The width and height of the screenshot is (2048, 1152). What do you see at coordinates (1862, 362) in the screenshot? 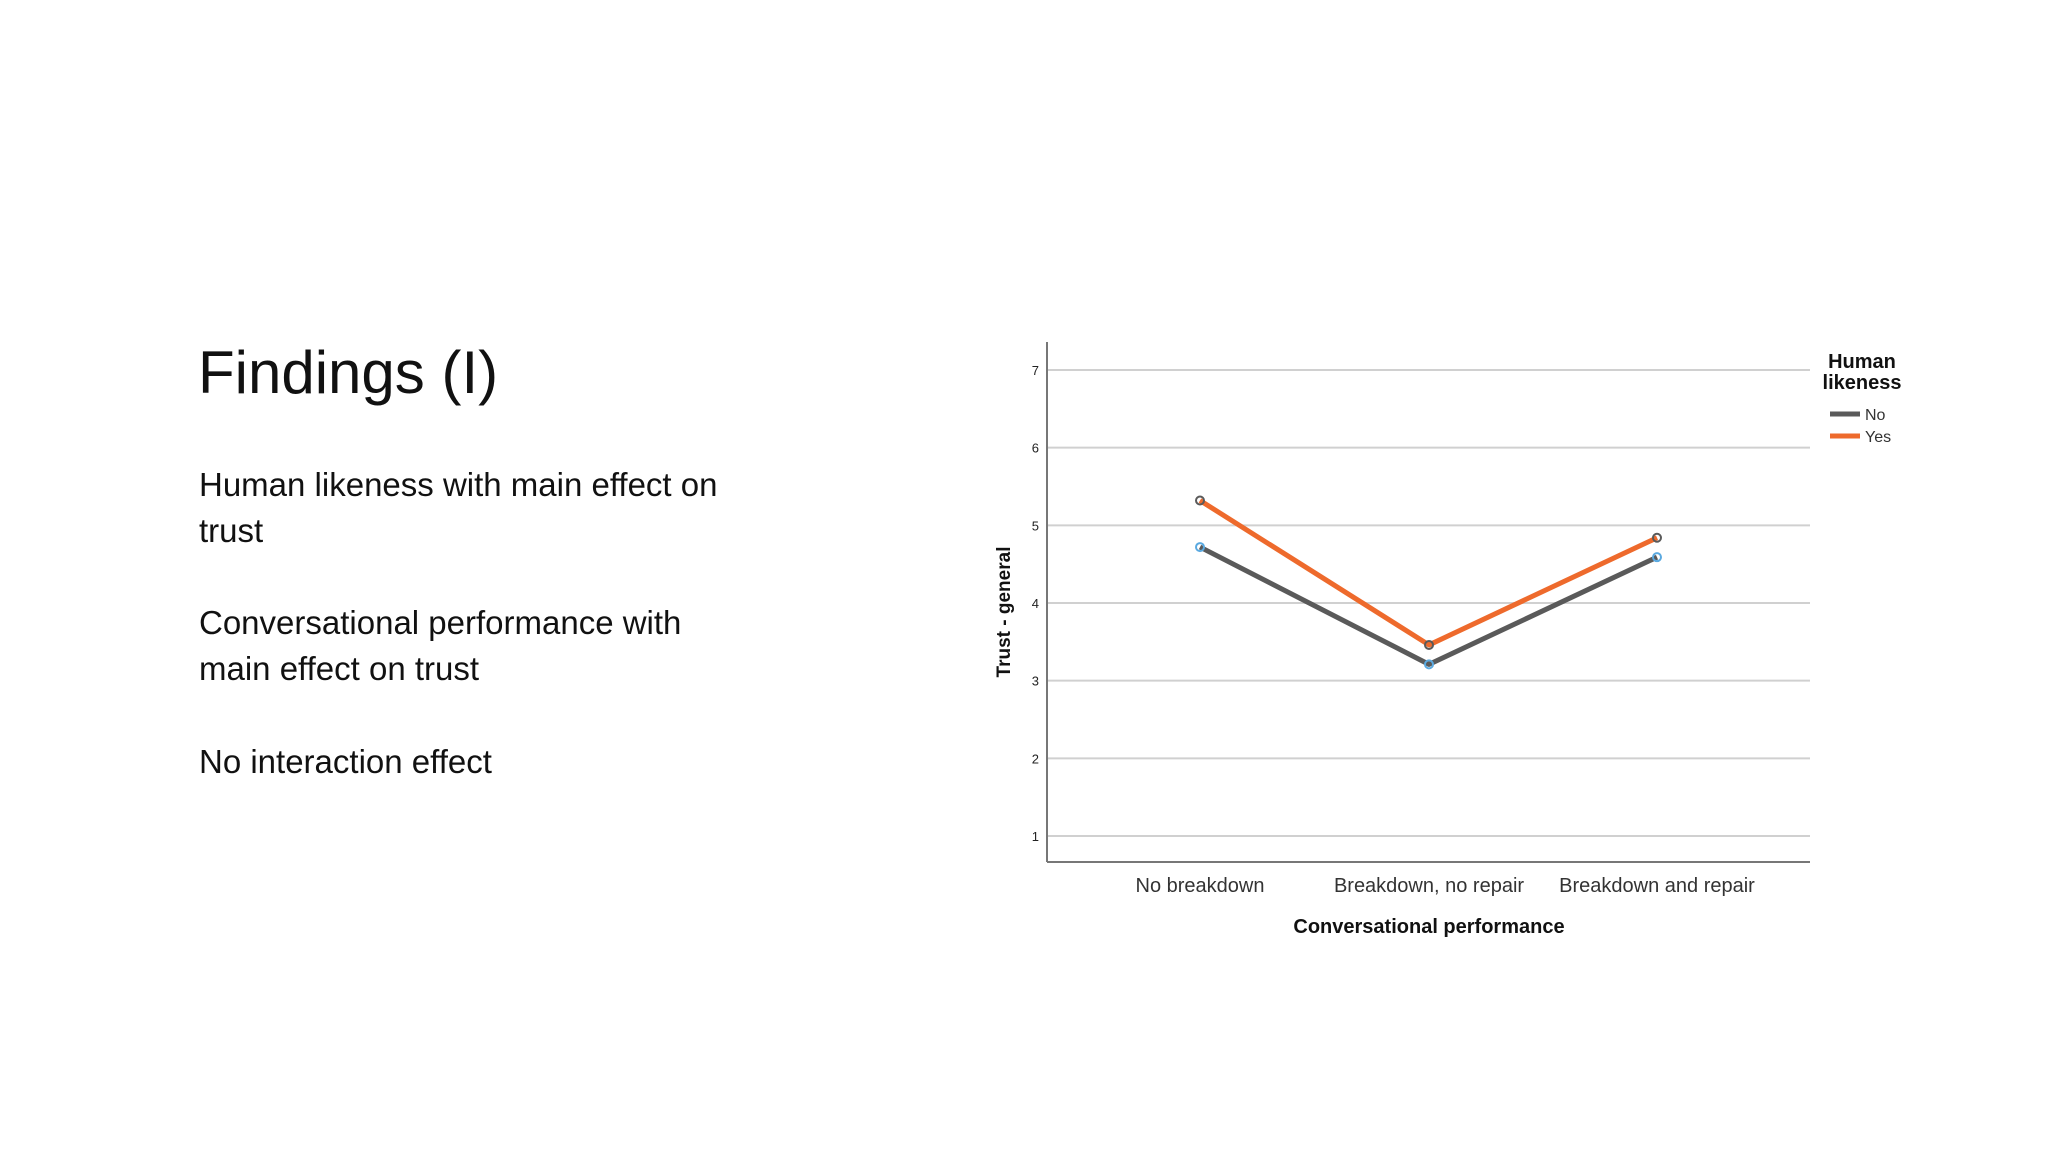
I see `legend-title: Human` at bounding box center [1862, 362].